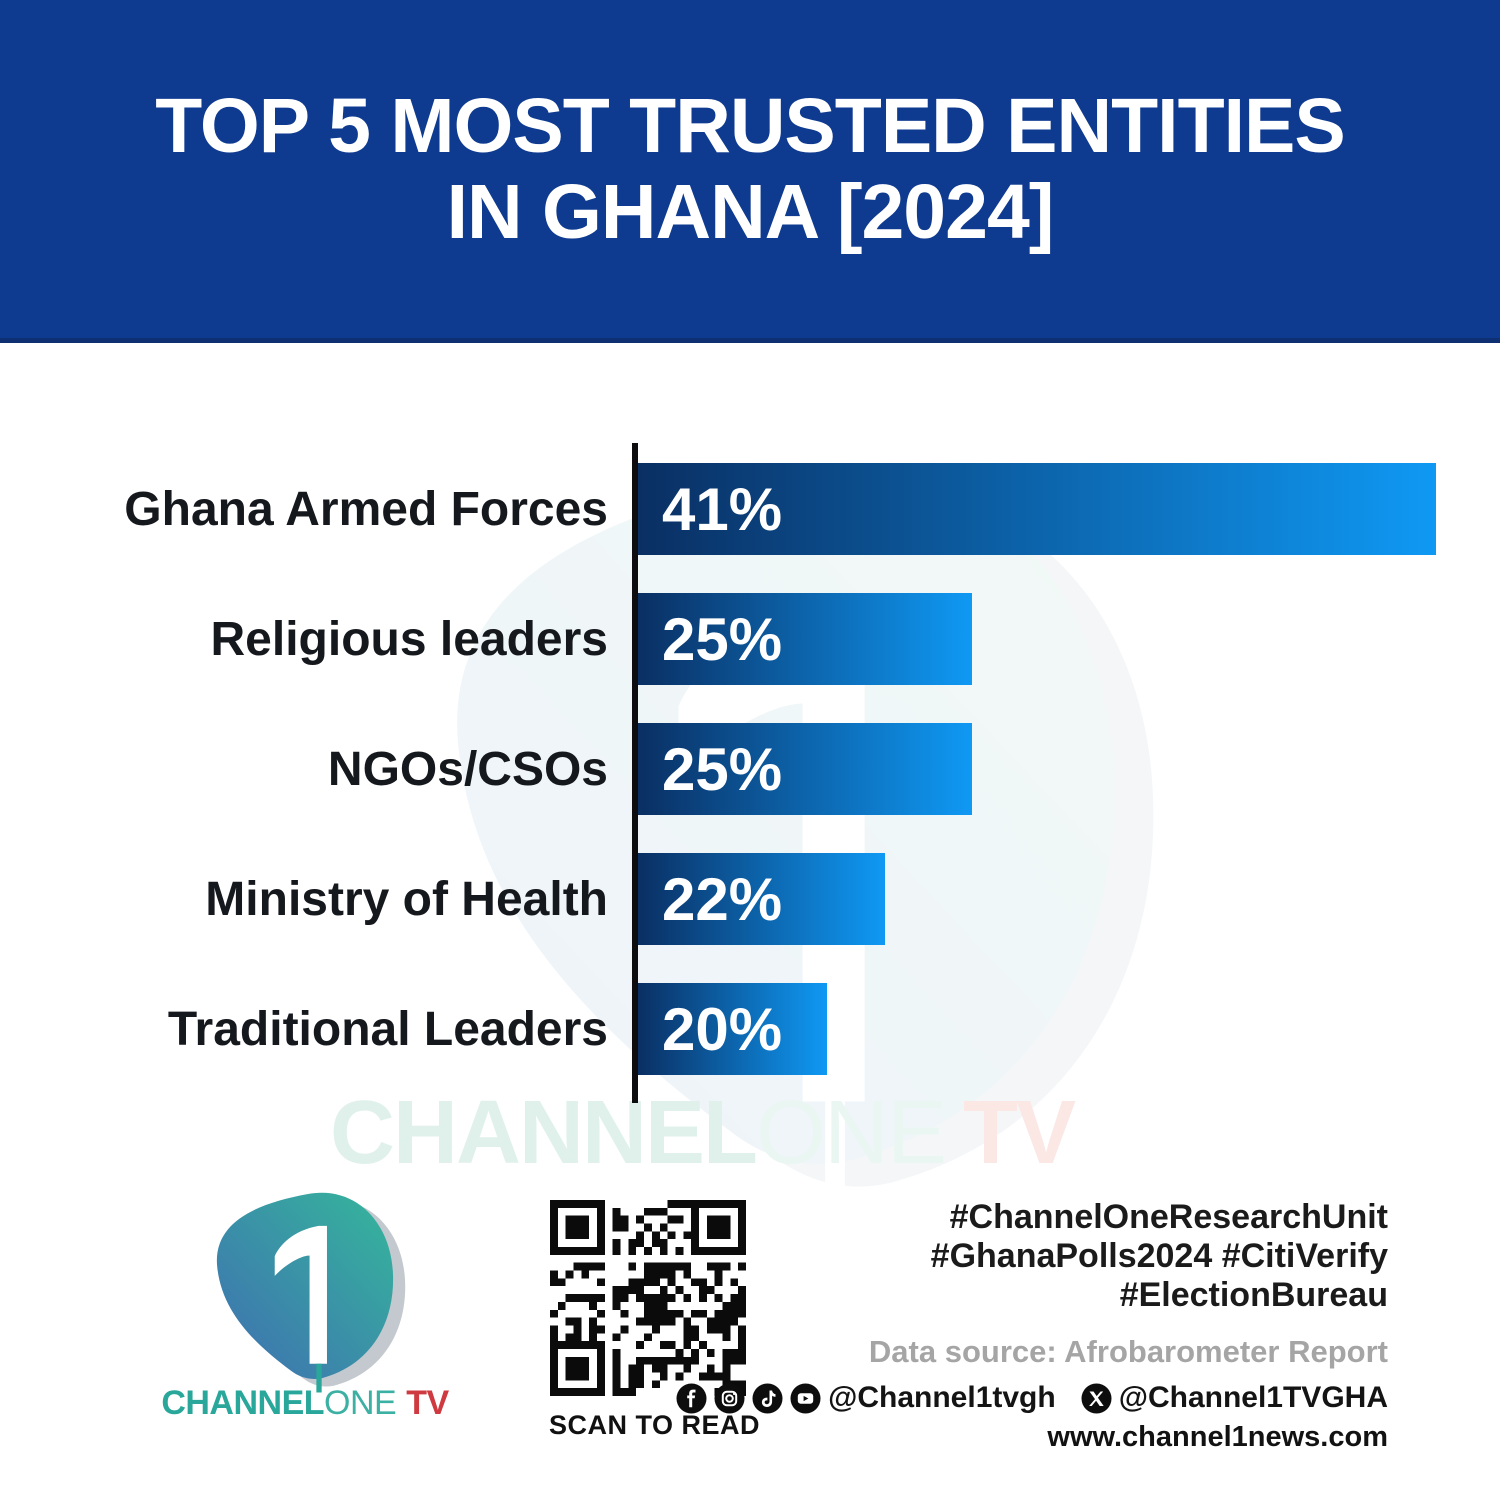 This screenshot has width=1500, height=1500. Describe the element at coordinates (366, 509) in the screenshot. I see `category-label: Ghana Armed Forces` at that location.